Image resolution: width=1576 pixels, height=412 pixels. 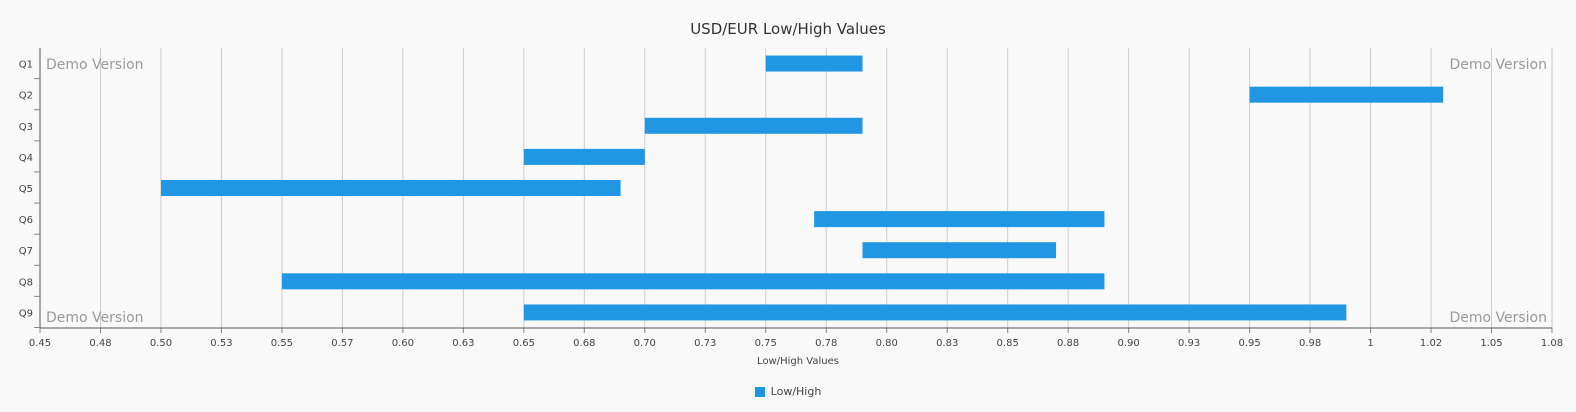 What do you see at coordinates (403, 343) in the screenshot?
I see `x-tick-label: 0.60` at bounding box center [403, 343].